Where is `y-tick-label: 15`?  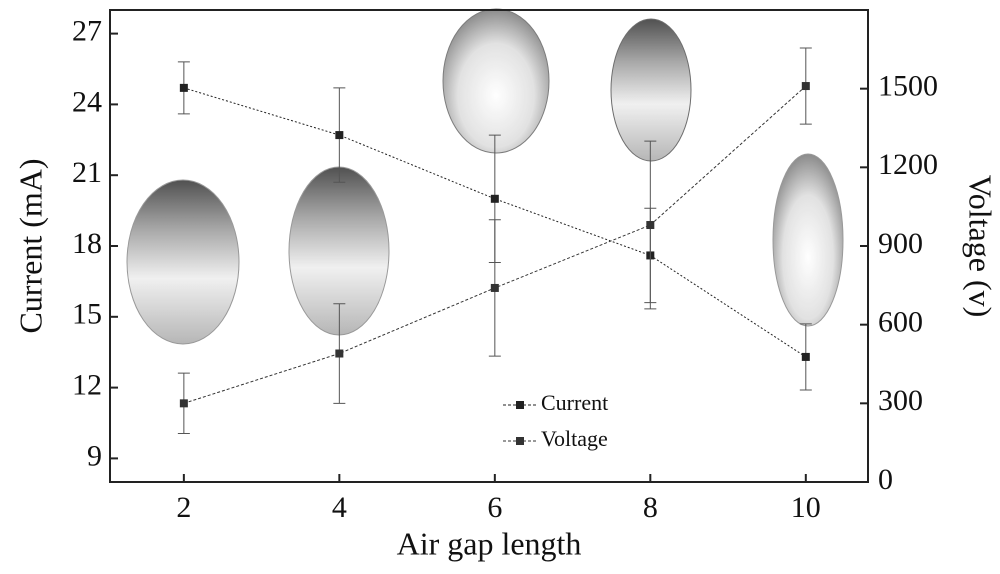
y-tick-label: 15 is located at coordinates (87, 314).